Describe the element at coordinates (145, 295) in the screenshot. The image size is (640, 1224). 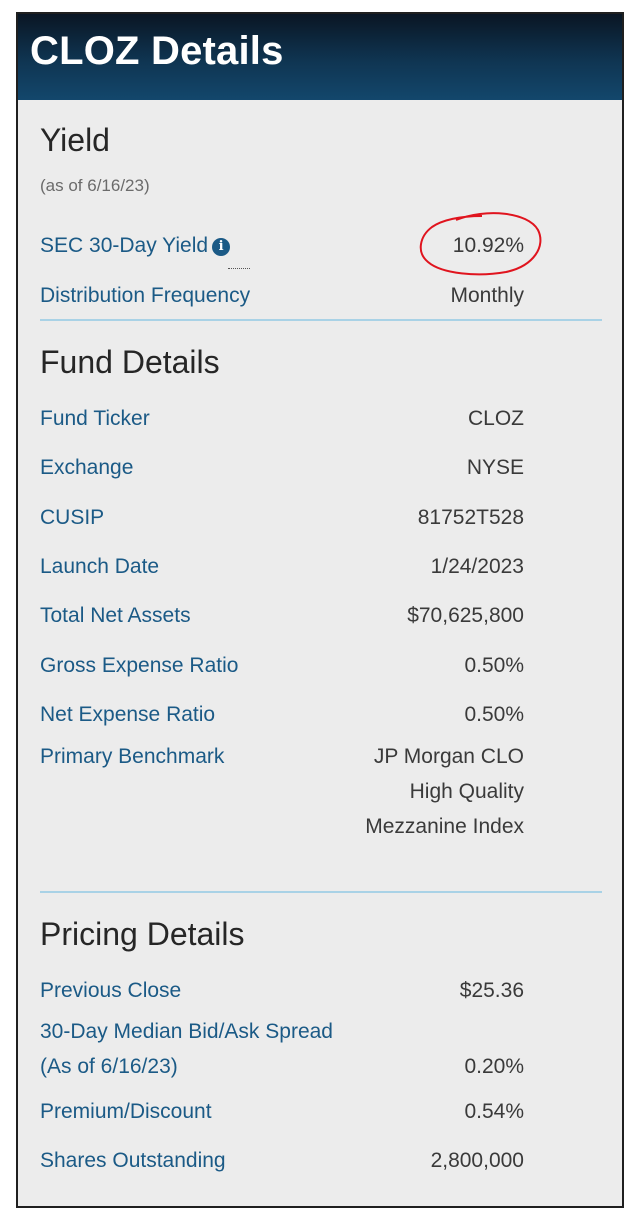
I see `distribution-frequency-label: Distribution Frequency` at that location.